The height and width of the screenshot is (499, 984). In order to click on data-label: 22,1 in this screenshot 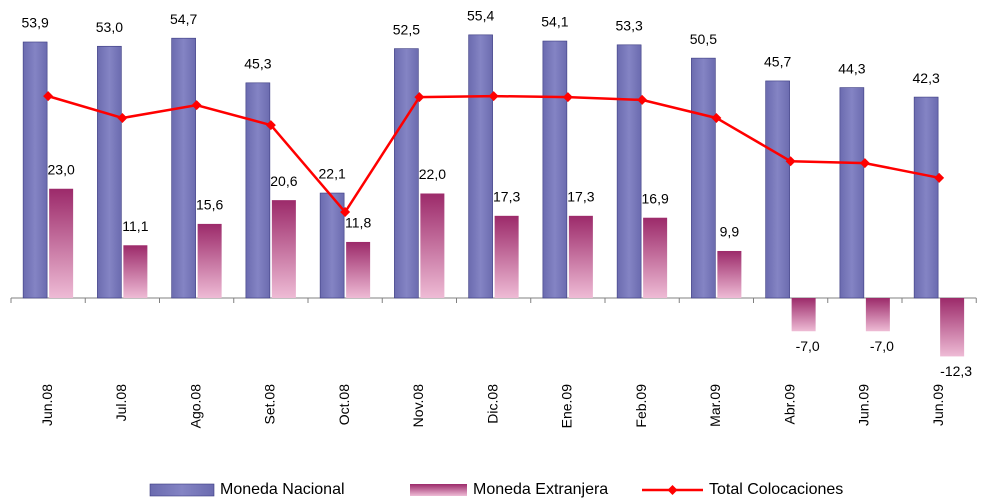, I will do `click(332, 174)`.